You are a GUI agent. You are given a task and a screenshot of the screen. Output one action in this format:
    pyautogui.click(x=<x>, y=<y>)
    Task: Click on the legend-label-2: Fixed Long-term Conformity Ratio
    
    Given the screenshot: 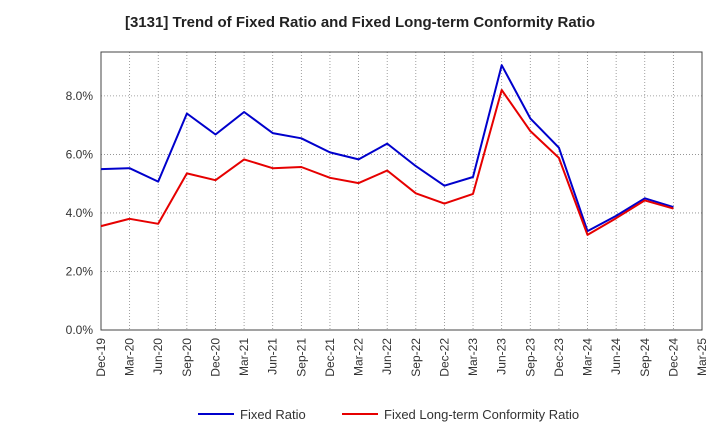 What is the action you would take?
    pyautogui.click(x=481, y=414)
    